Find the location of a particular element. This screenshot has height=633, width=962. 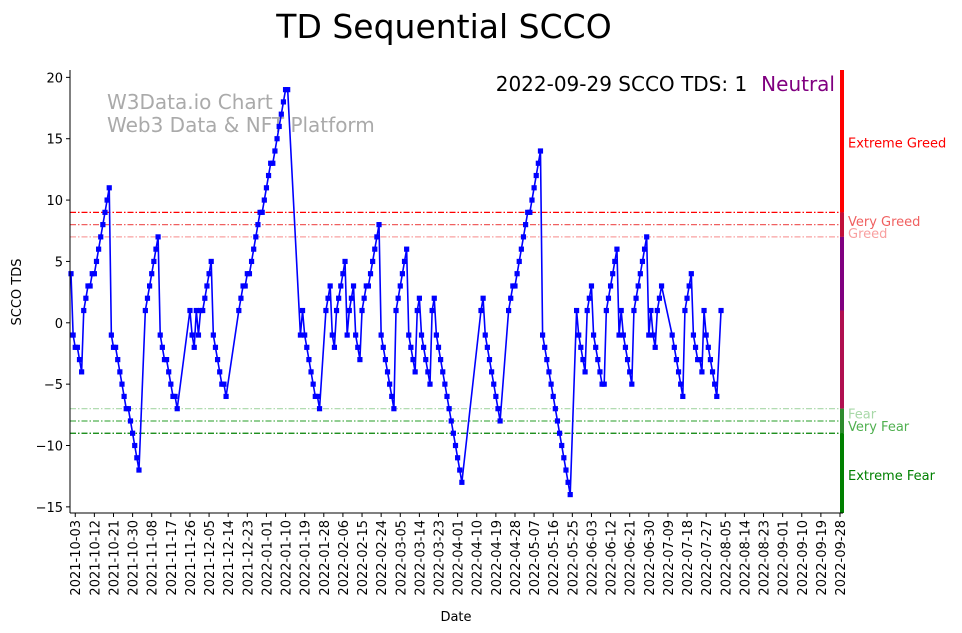

level-label-extreme-fear: Extreme Fear is located at coordinates (892, 476).